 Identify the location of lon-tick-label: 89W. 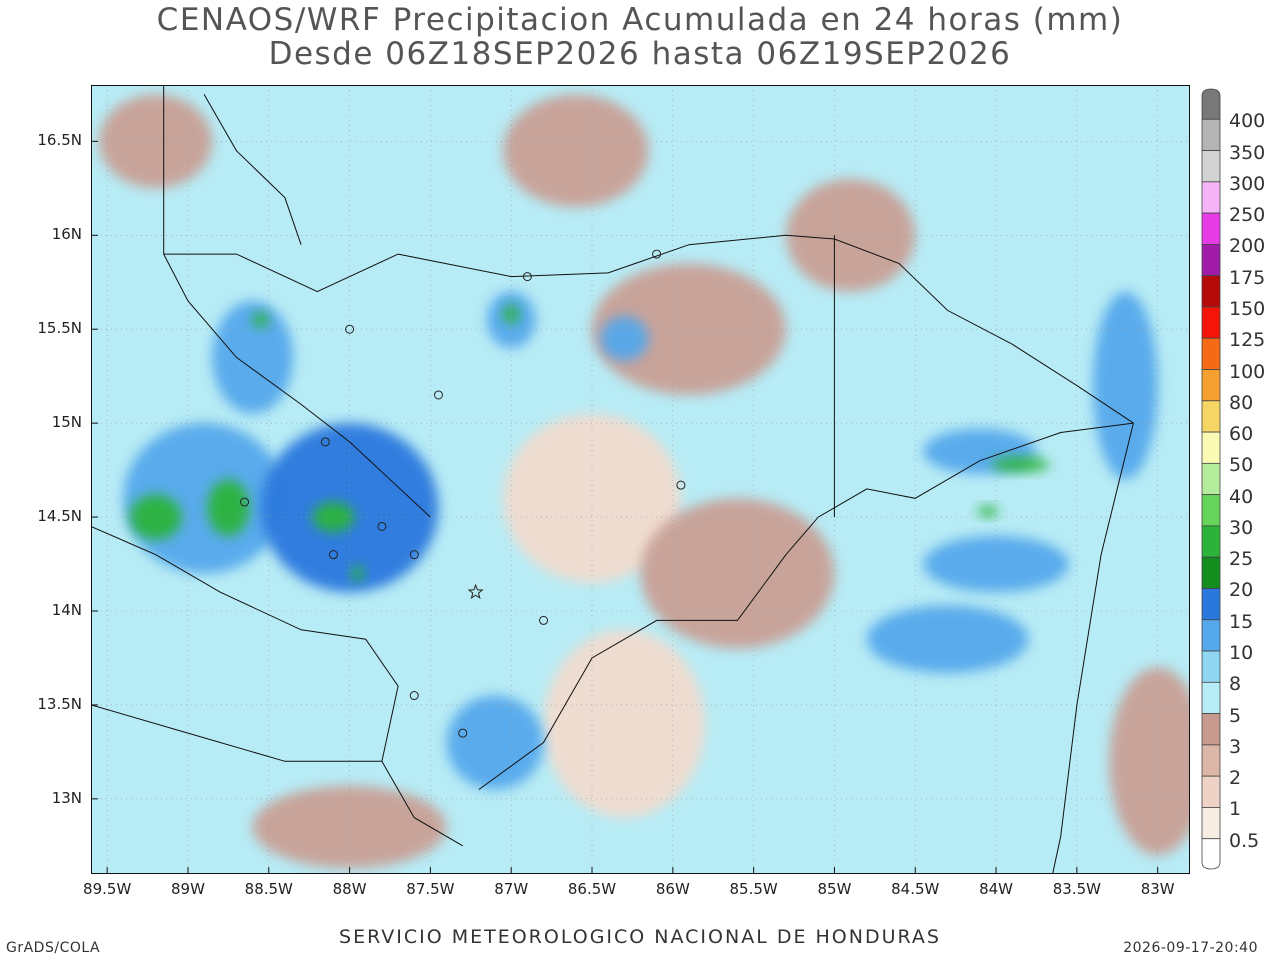
(188, 889).